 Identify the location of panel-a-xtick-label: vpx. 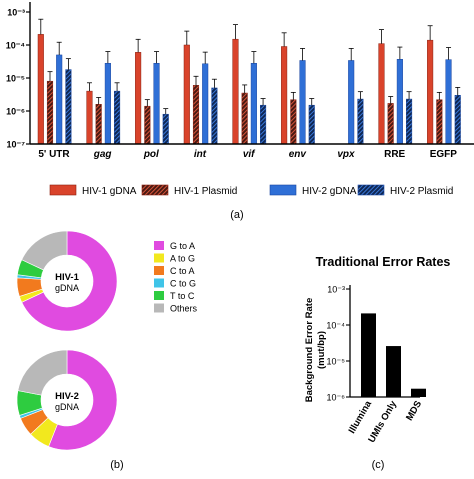
(346, 154).